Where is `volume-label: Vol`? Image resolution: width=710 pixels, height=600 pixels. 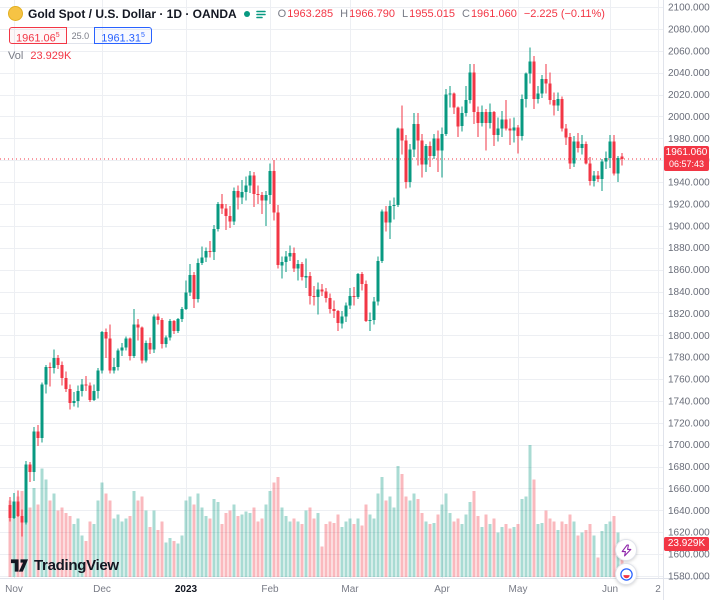 volume-label: Vol is located at coordinates (16, 56).